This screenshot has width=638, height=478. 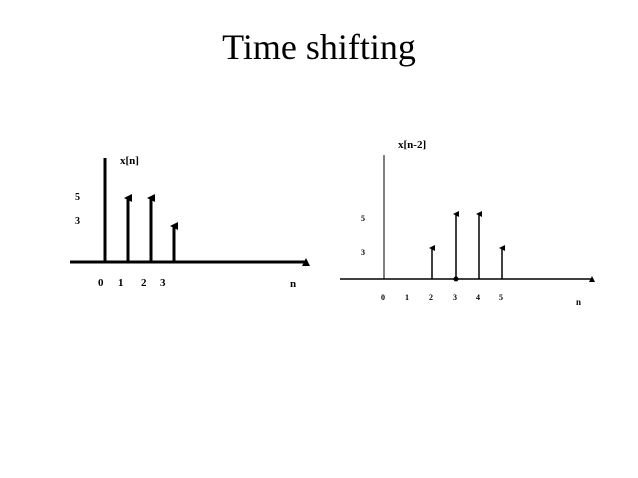 What do you see at coordinates (129, 161) in the screenshot?
I see `left-y-label: x[n]` at bounding box center [129, 161].